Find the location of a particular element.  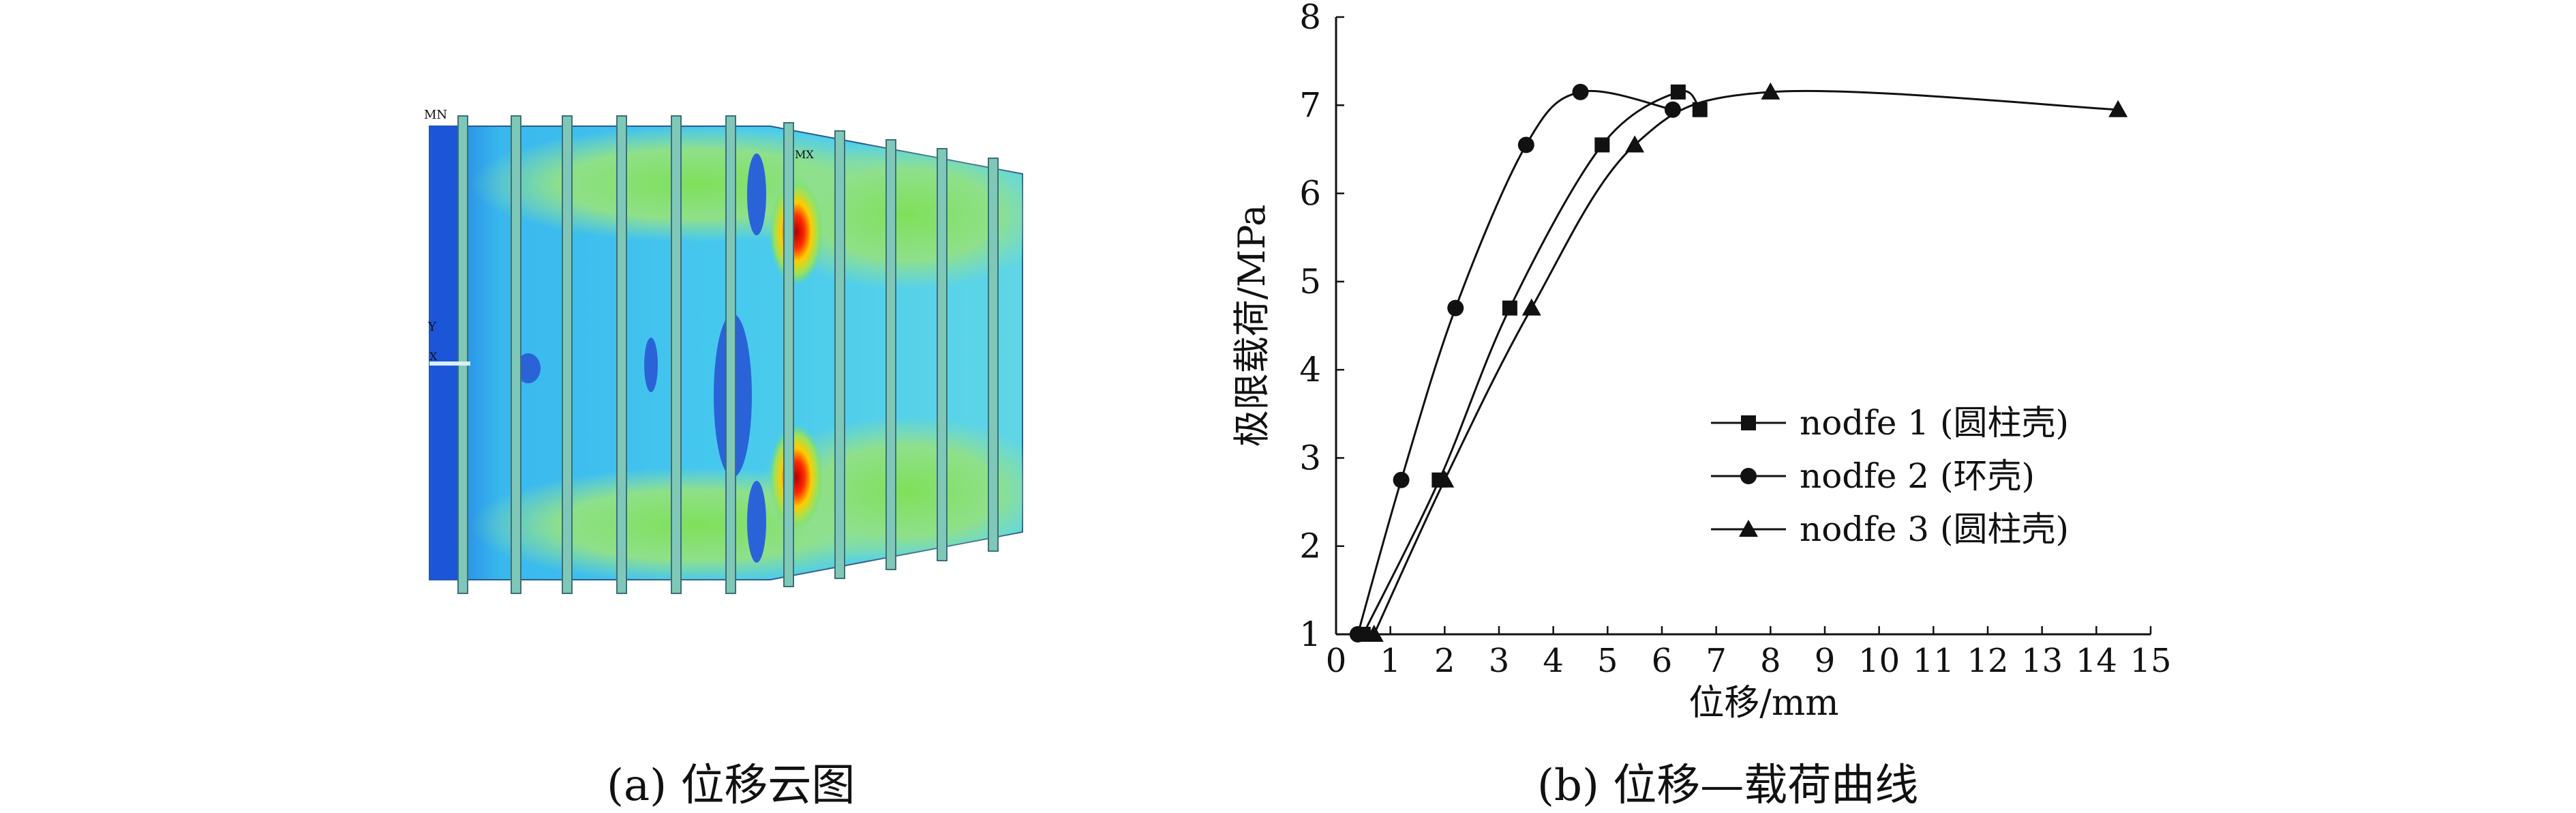

x-tick-label: 7 is located at coordinates (1716, 661).